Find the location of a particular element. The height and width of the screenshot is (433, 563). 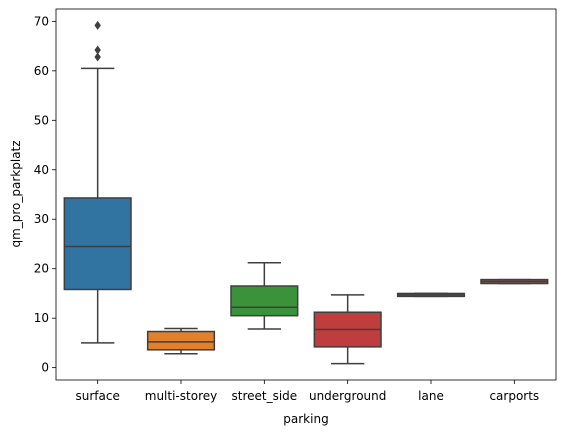

y-tick-label: 50 is located at coordinates (41, 120).